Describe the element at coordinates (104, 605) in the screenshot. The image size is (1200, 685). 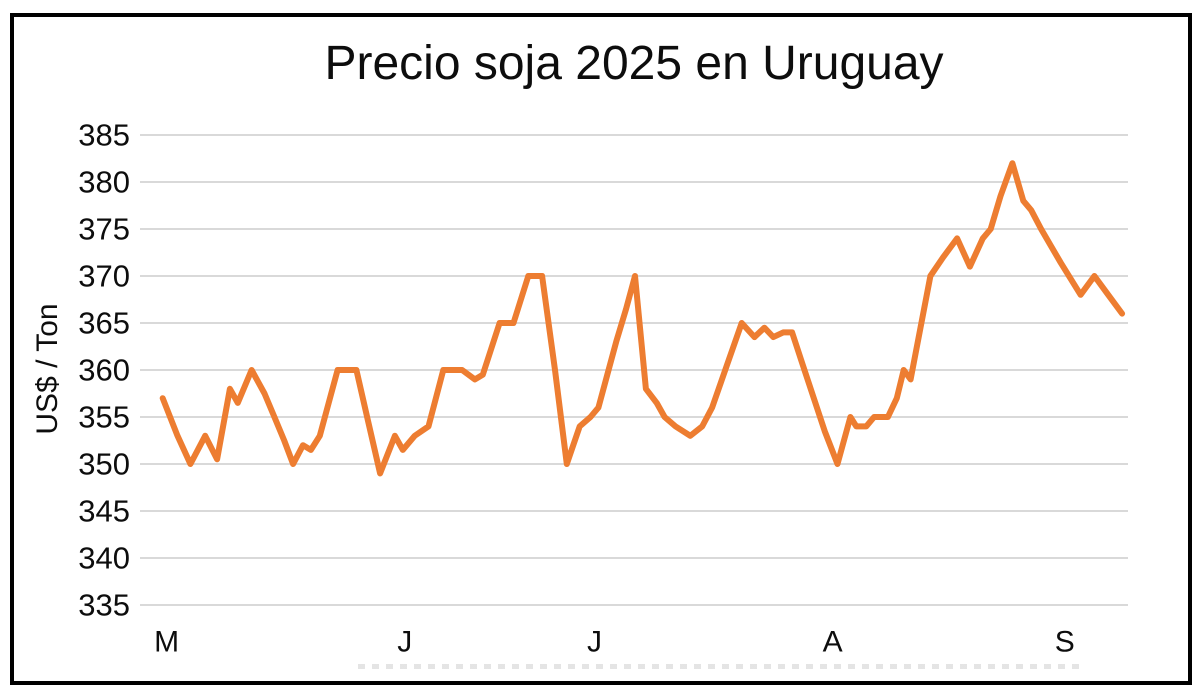
I see `y-tick-label: 335` at that location.